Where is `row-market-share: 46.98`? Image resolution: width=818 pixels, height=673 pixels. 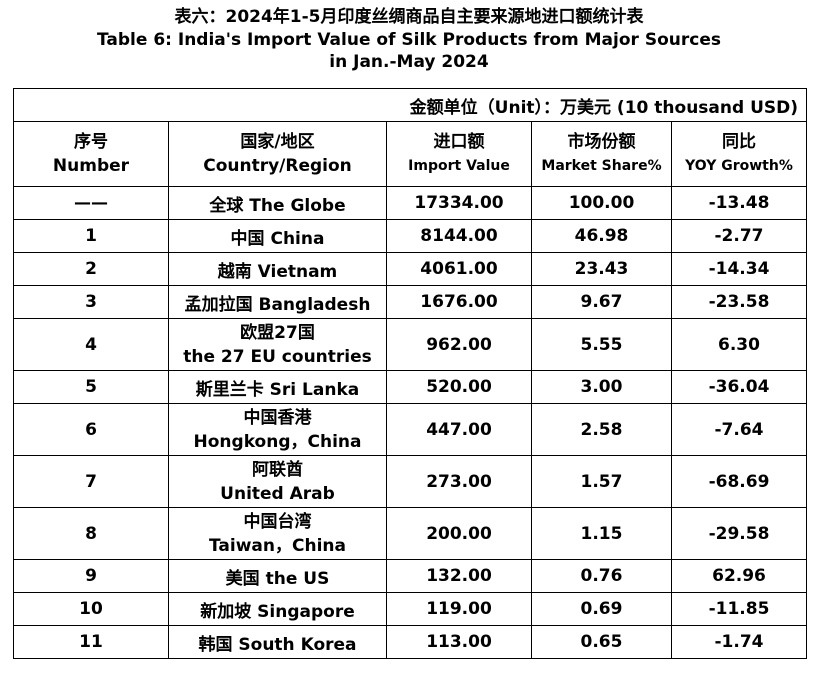
row-market-share: 46.98 is located at coordinates (601, 236).